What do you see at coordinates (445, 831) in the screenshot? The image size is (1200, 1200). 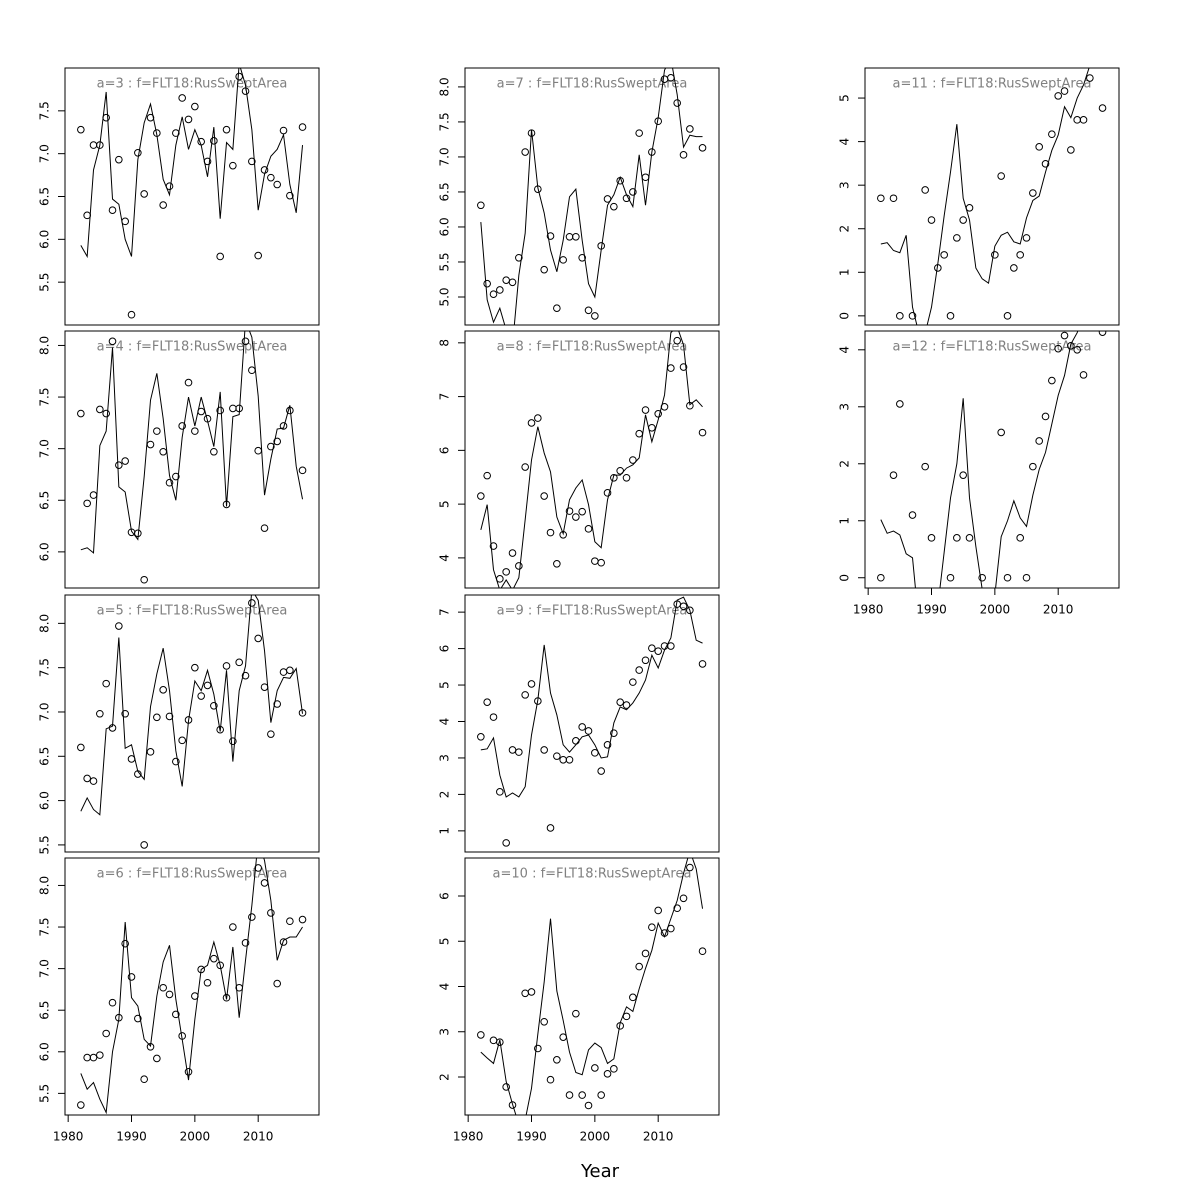 I see `y-tick-label: 1` at bounding box center [445, 831].